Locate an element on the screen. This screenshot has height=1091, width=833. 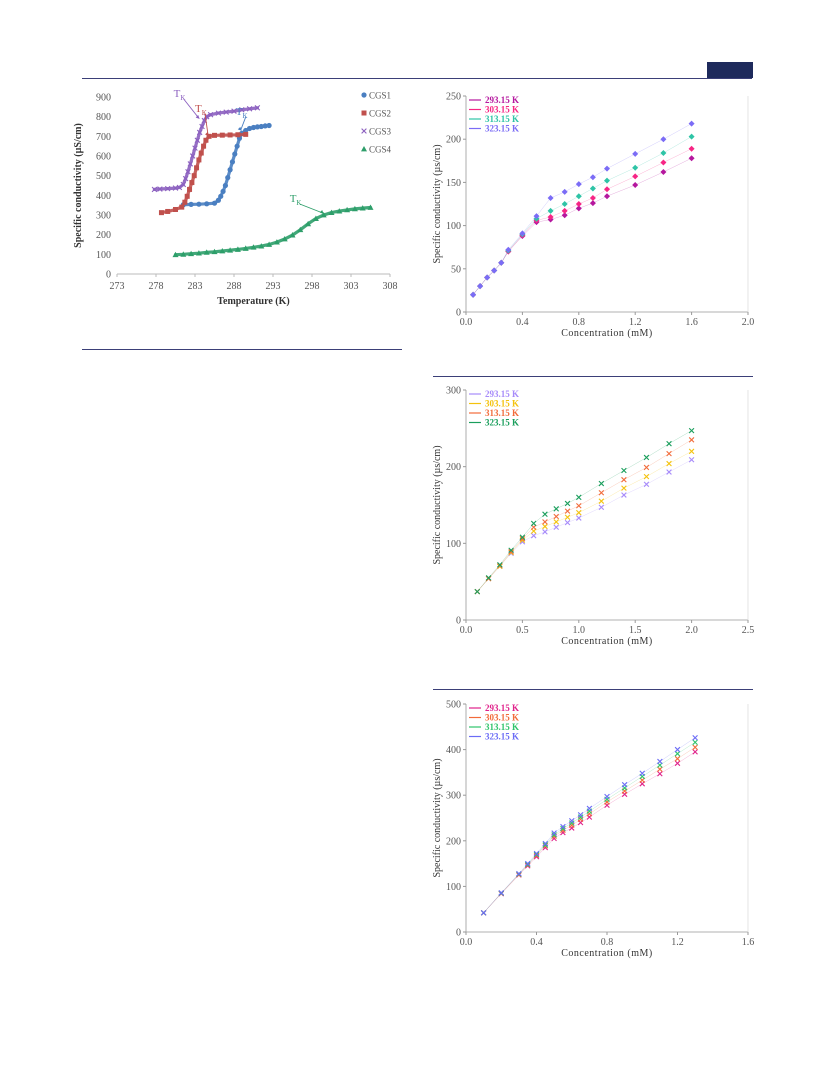
x-tick-label: 2.0 is located at coordinates (691, 630).